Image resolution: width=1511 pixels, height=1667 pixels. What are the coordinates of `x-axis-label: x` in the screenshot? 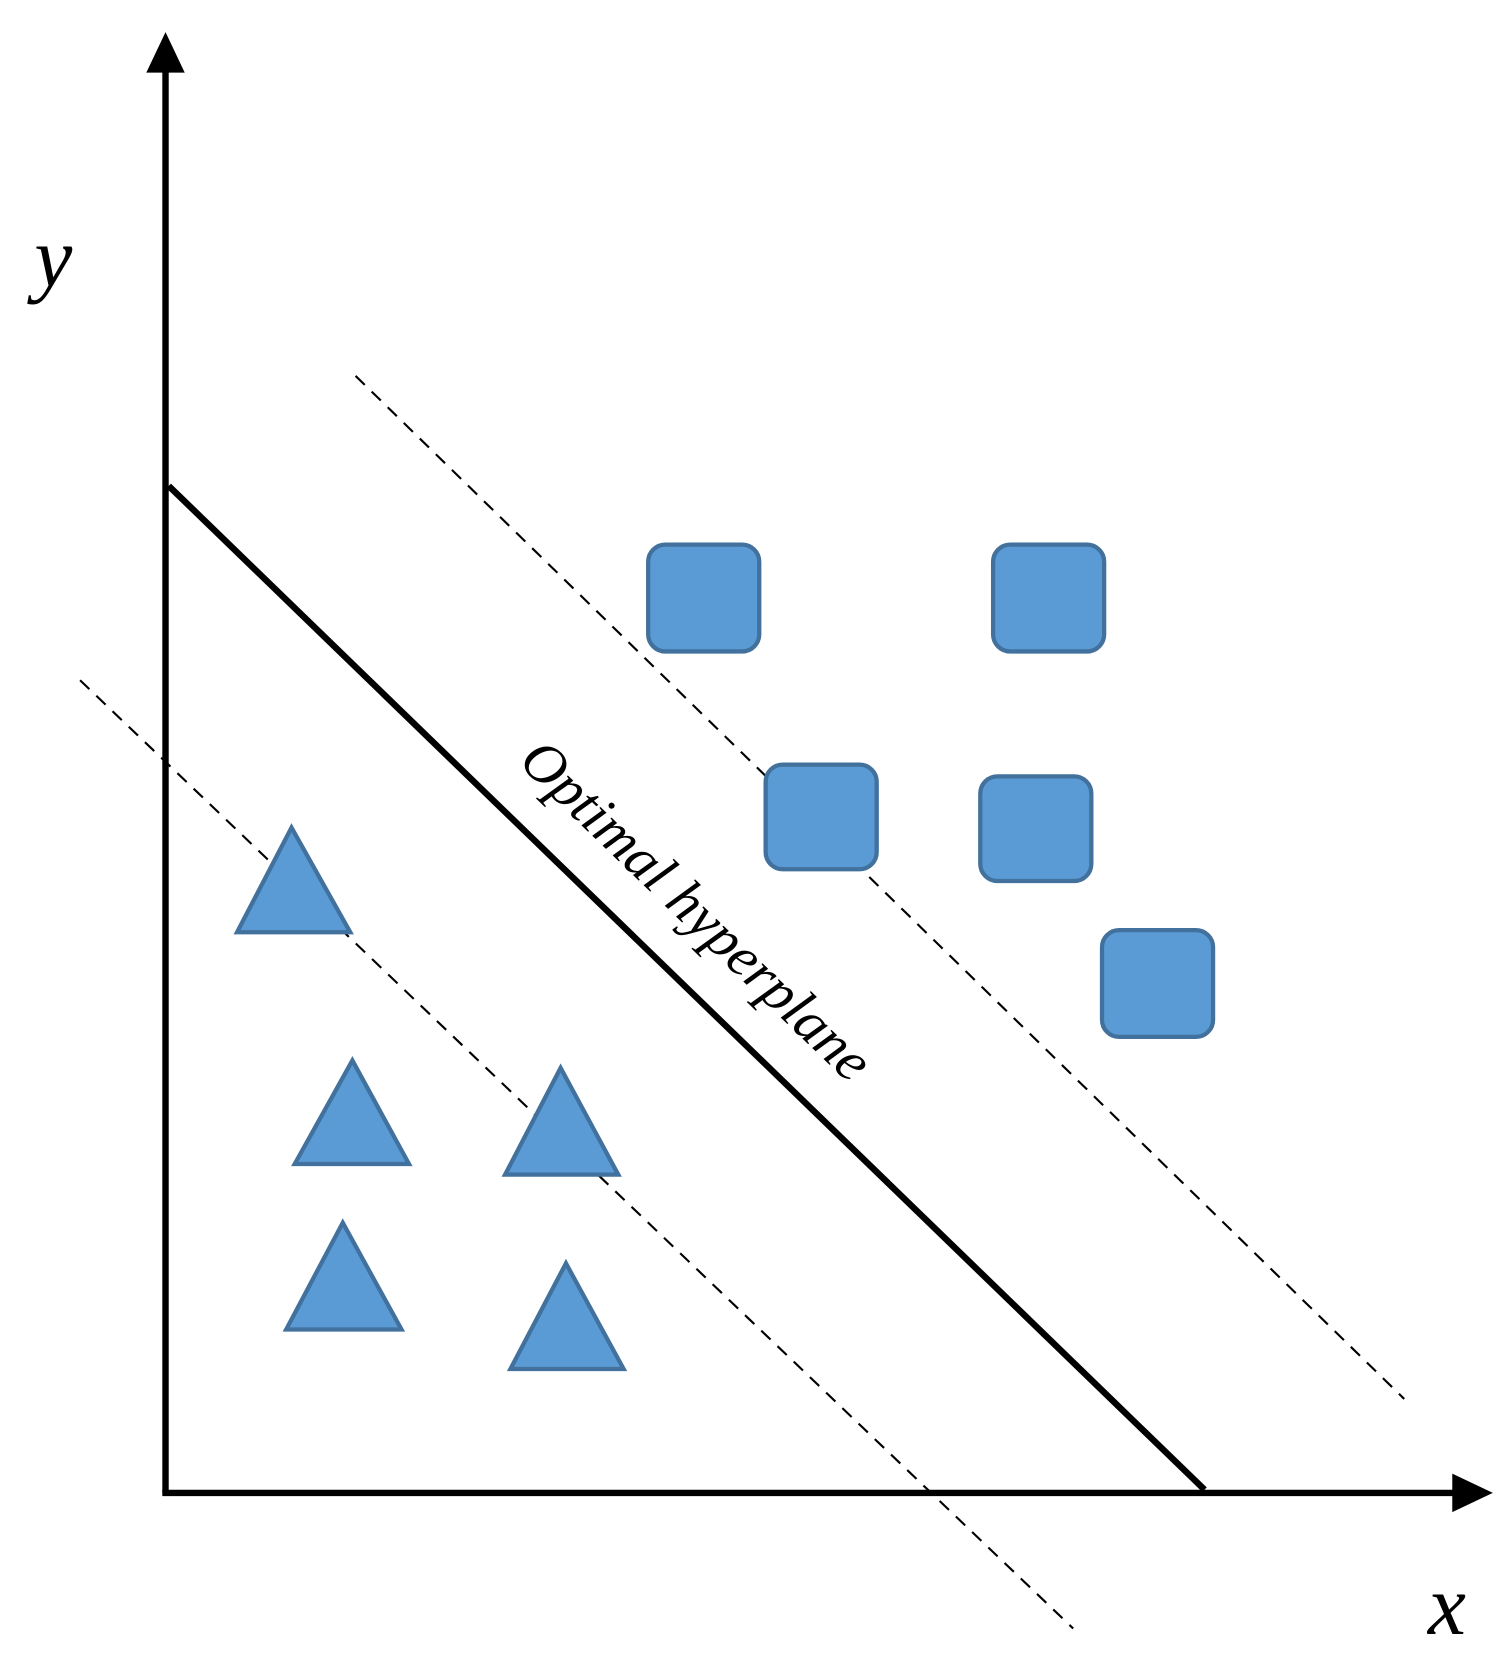 It's located at (1446, 1606).